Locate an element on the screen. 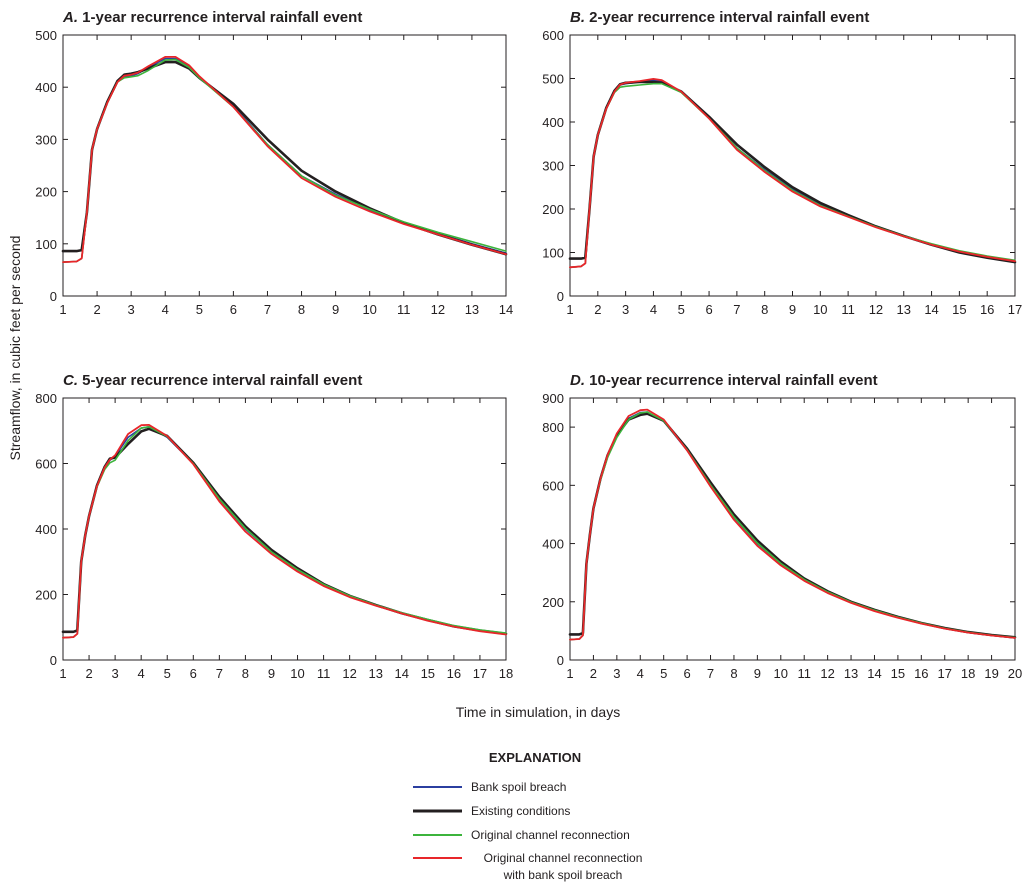 The height and width of the screenshot is (887, 1033). legend-label-existing-conditions: Existing conditions is located at coordinates (520, 811).